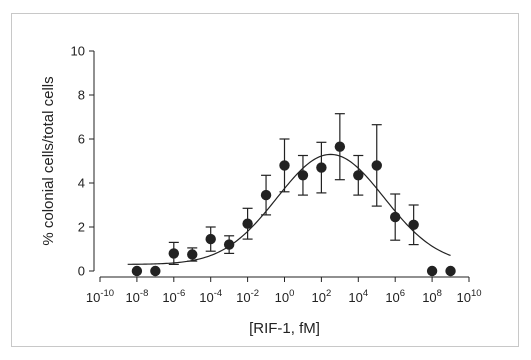 This screenshot has height=360, width=531. I want to click on x-tick-label: 10², so click(322, 296).